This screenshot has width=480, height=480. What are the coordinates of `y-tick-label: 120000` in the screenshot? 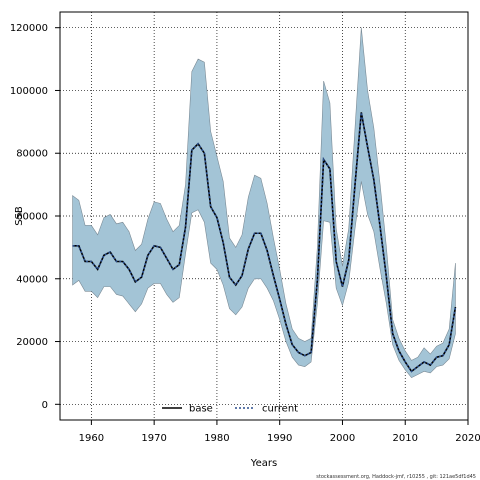 It's located at (29, 28).